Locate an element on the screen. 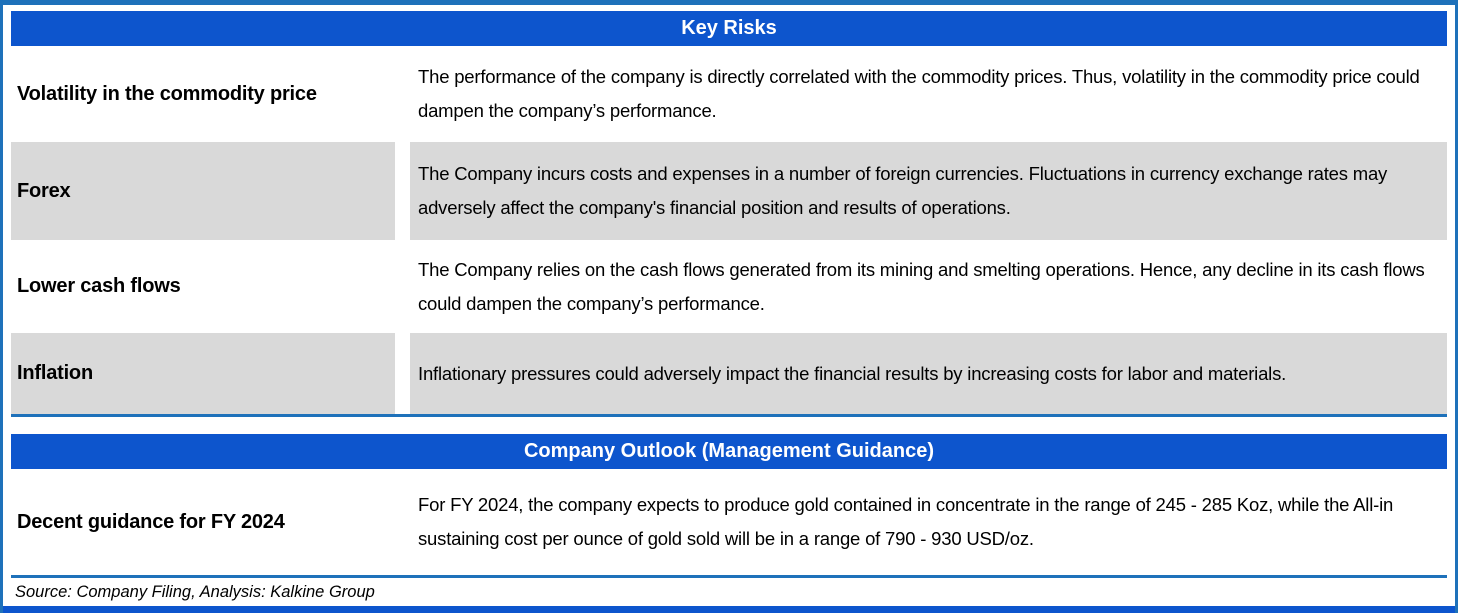  company-outlook-header: Company Outlook (Management Guidance) is located at coordinates (729, 451).